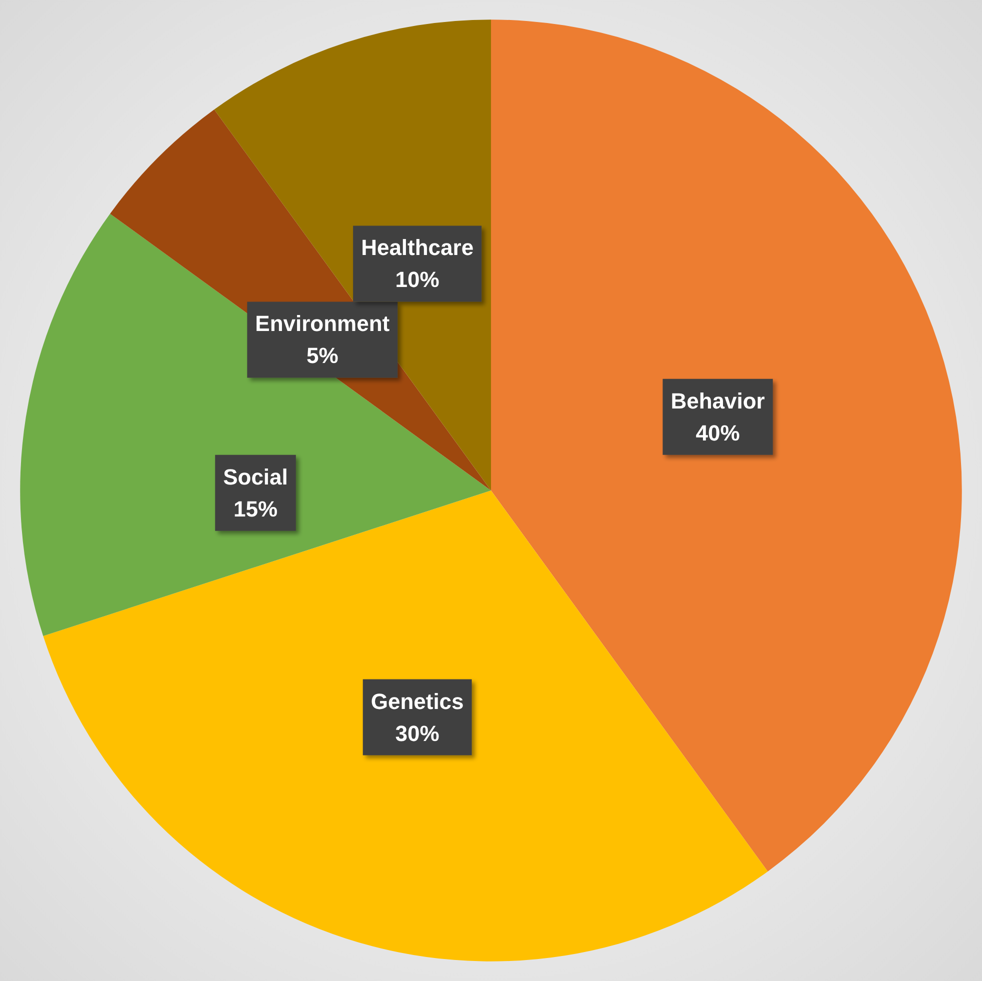 This screenshot has height=981, width=982. I want to click on data-label: 15%, so click(255, 509).